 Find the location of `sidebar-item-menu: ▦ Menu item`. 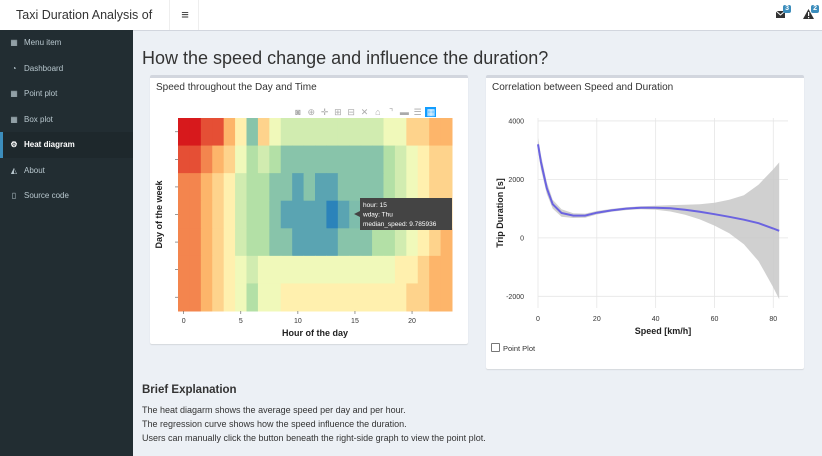

sidebar-item-menu: ▦ Menu item is located at coordinates (66, 43).